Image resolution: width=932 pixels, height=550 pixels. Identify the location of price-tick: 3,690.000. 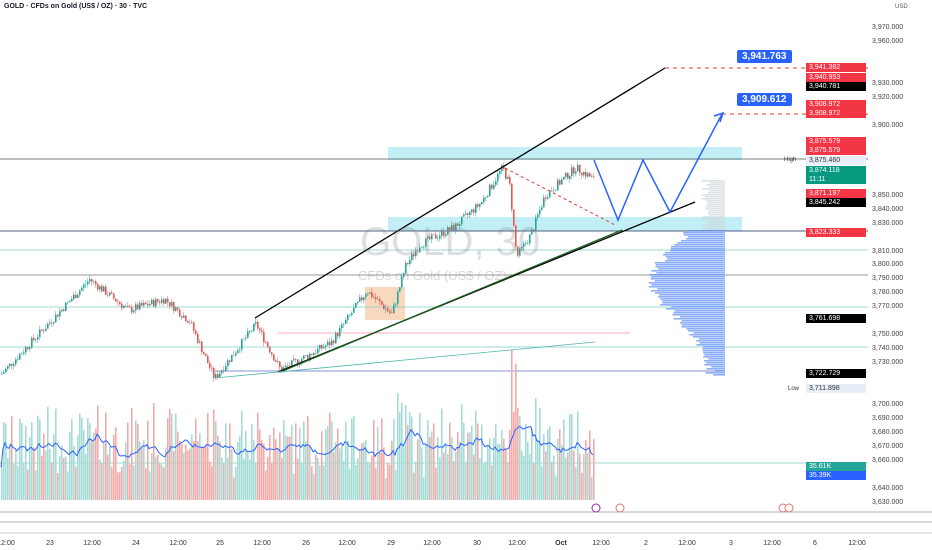
(887, 419).